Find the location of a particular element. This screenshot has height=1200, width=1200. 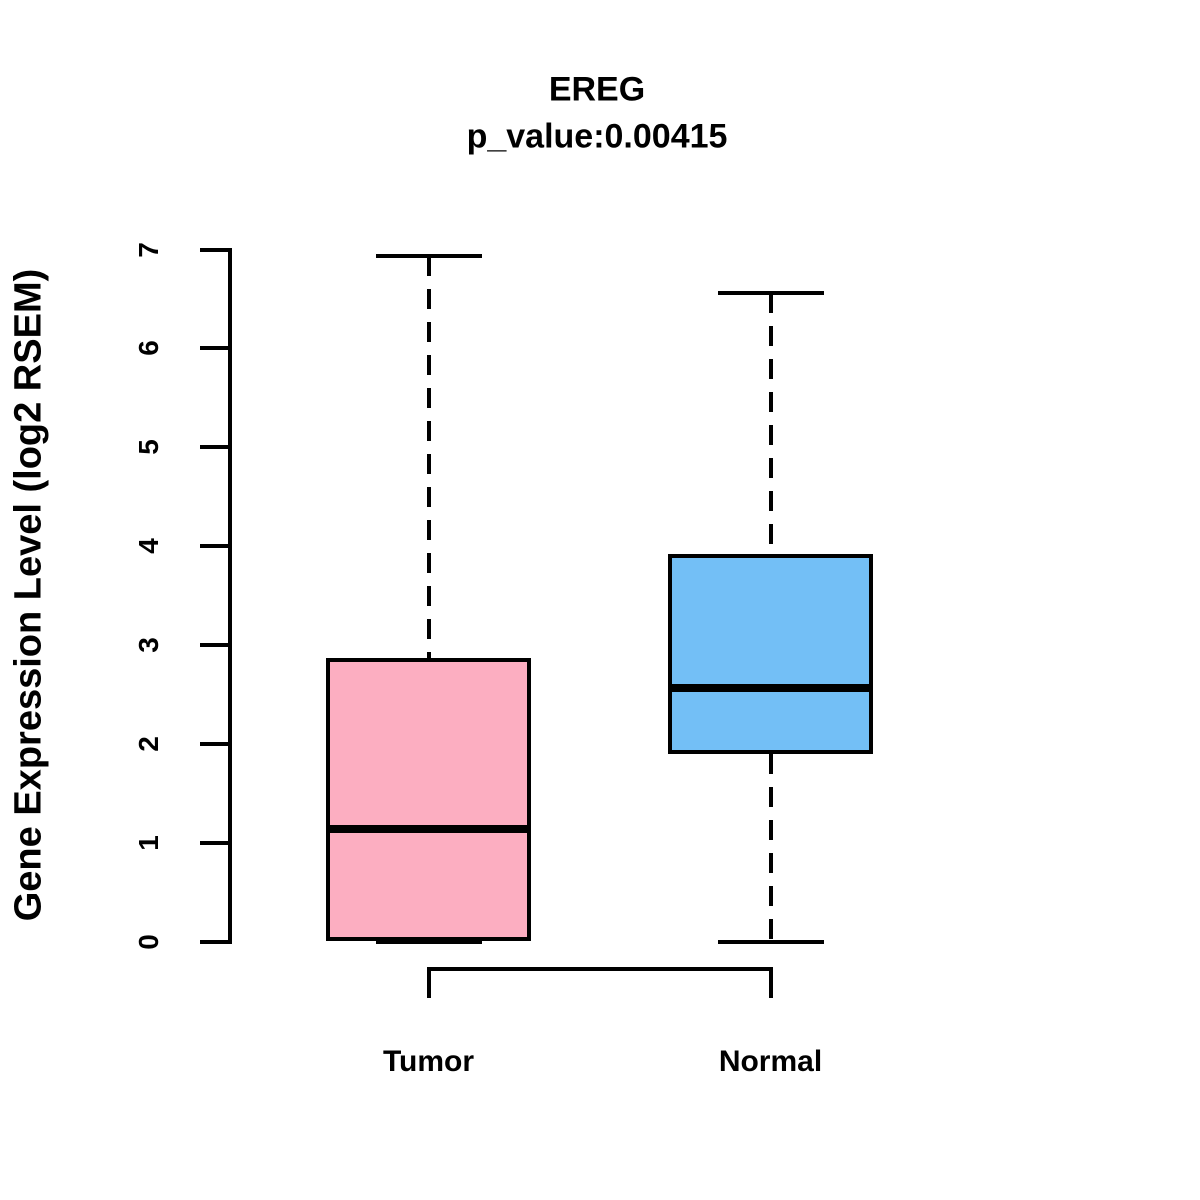

y-tick-label: 2 is located at coordinates (148, 743).